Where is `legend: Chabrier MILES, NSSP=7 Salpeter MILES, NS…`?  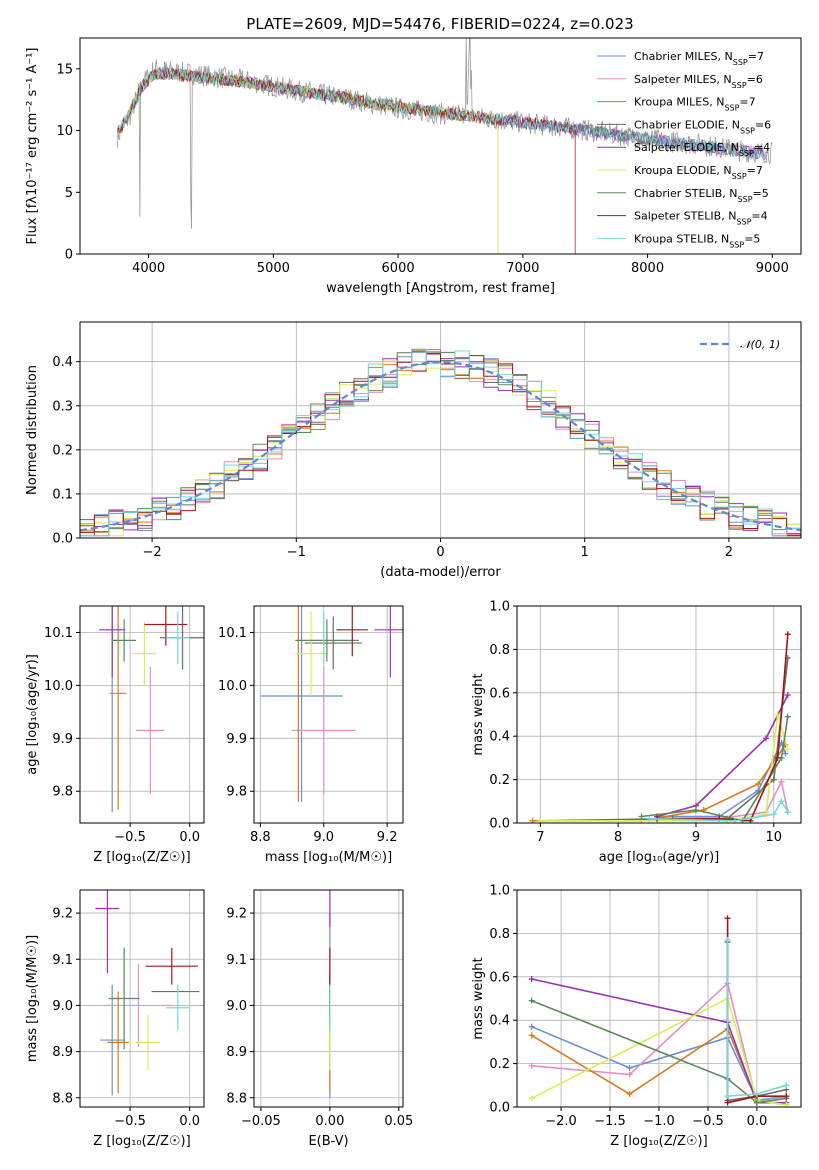
legend: Chabrier MILES, NSSP=7 Salpeter MILES, NS… is located at coordinates (684, 149).